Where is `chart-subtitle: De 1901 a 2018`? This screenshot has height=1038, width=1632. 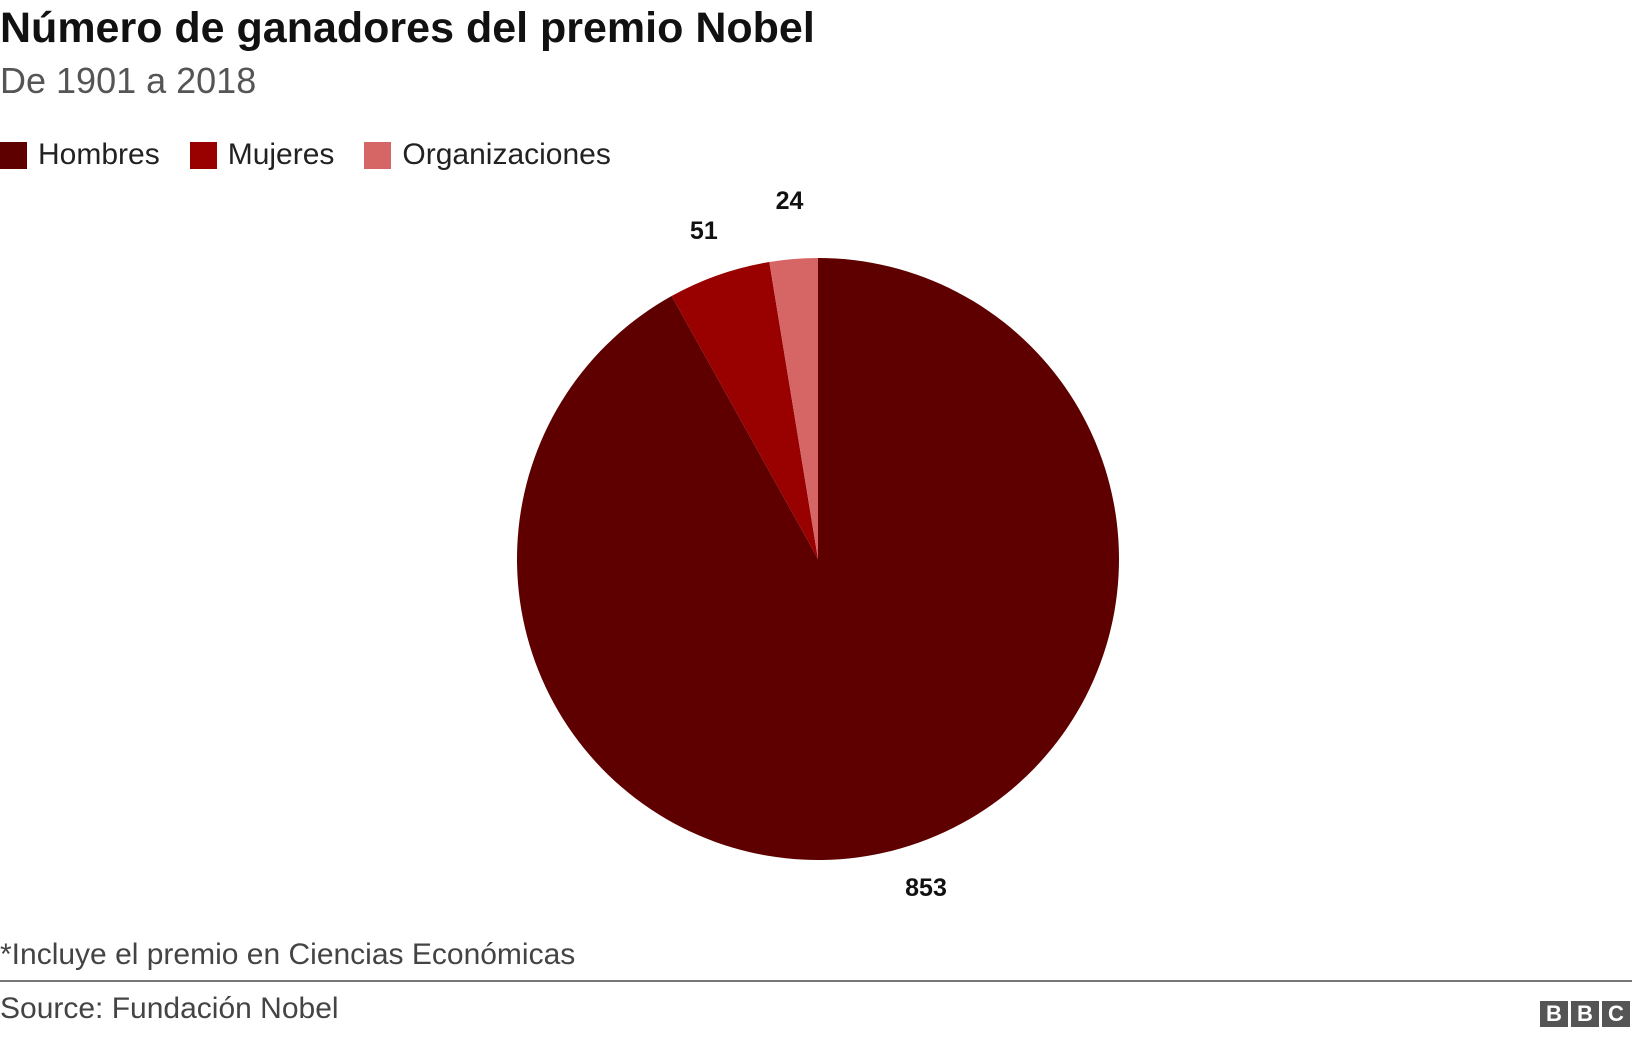
chart-subtitle: De 1901 a 2018 is located at coordinates (128, 80).